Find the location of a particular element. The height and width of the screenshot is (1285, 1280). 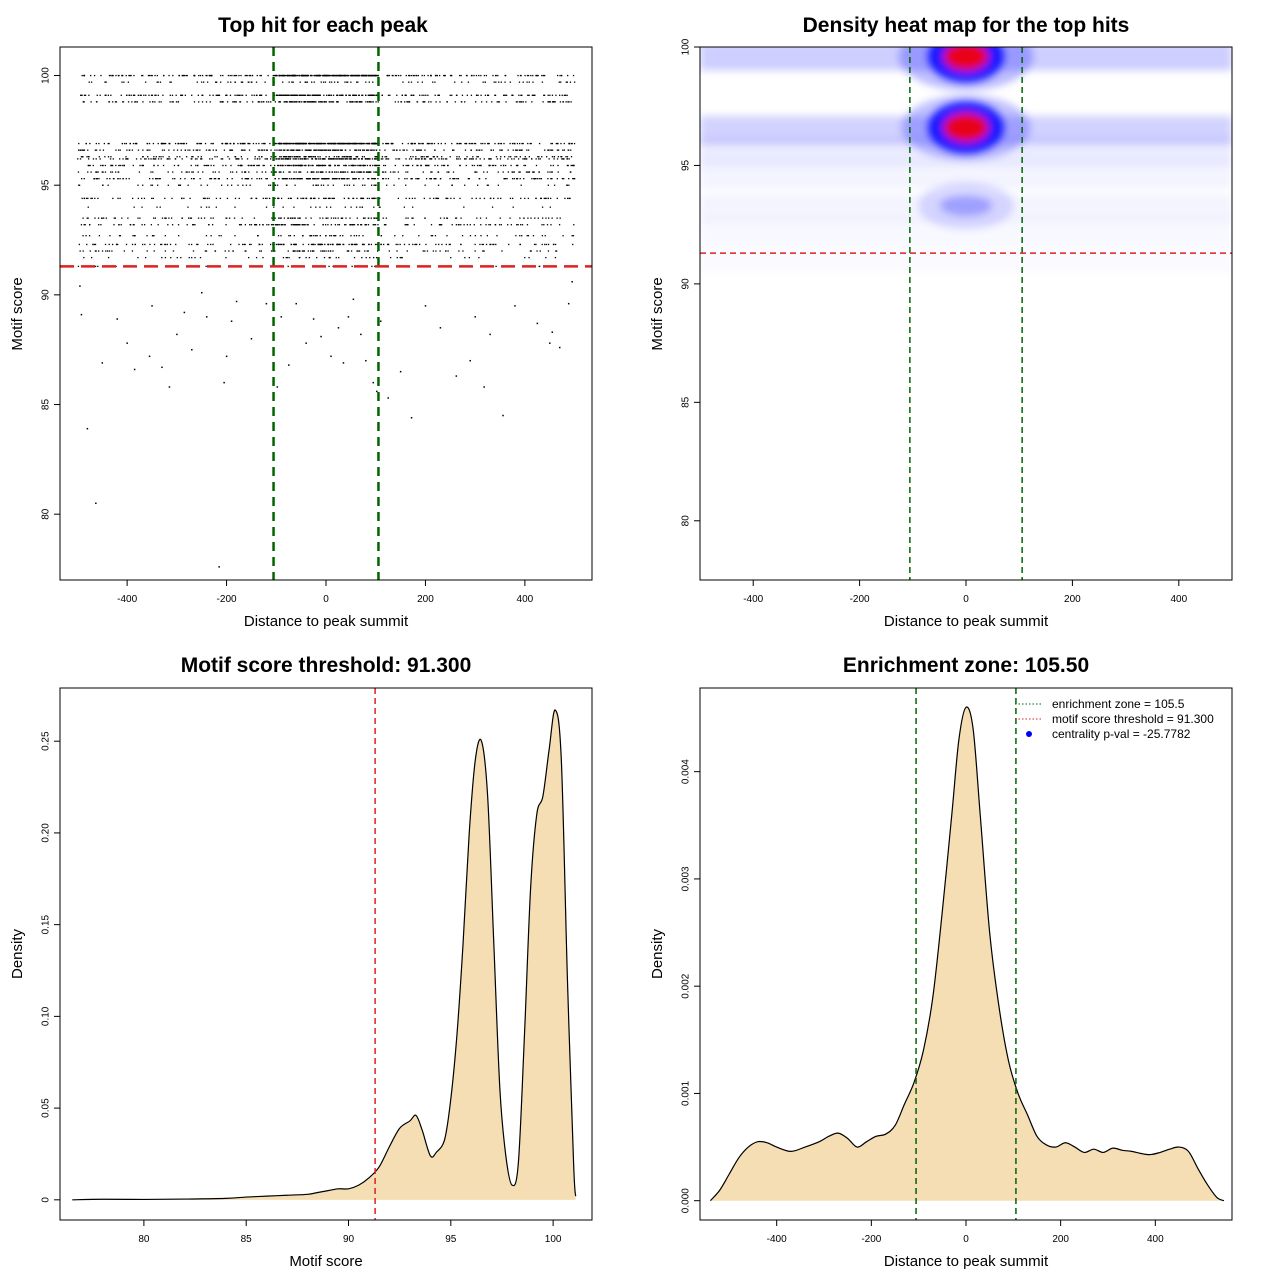

y-tick-label: 0.20 is located at coordinates (46, 833).